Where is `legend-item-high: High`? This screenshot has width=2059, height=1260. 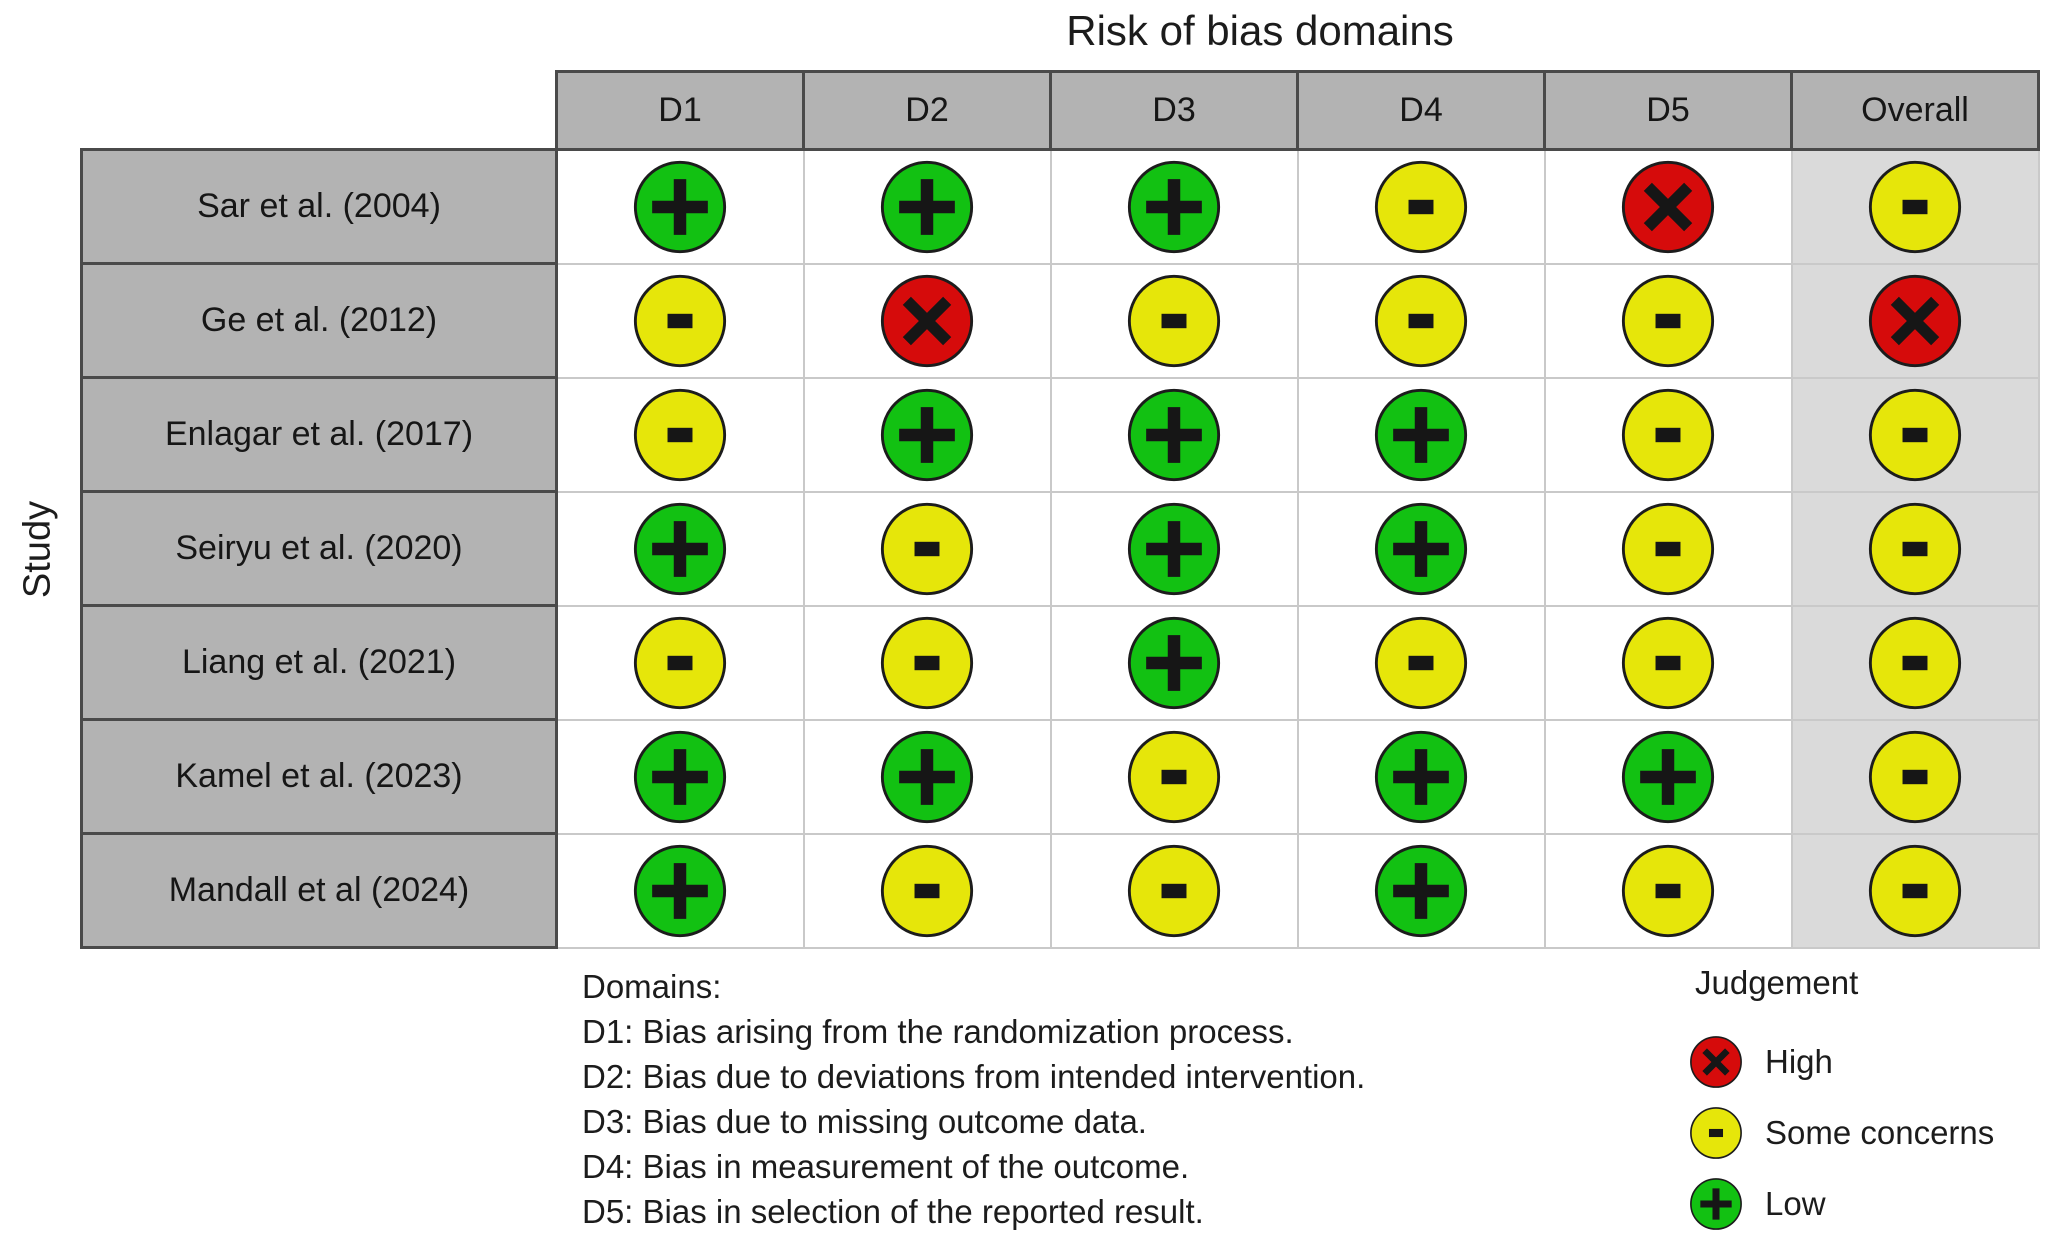
legend-item-high: High is located at coordinates (1839, 1061).